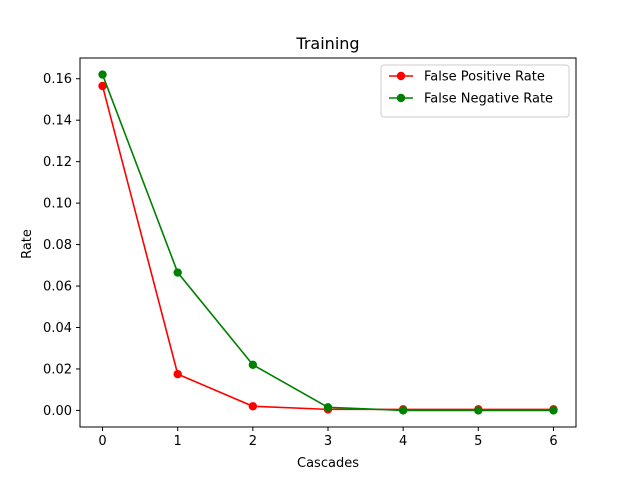 The width and height of the screenshot is (640, 480). Describe the element at coordinates (57, 204) in the screenshot. I see `y-tick-label: 0.10` at that location.